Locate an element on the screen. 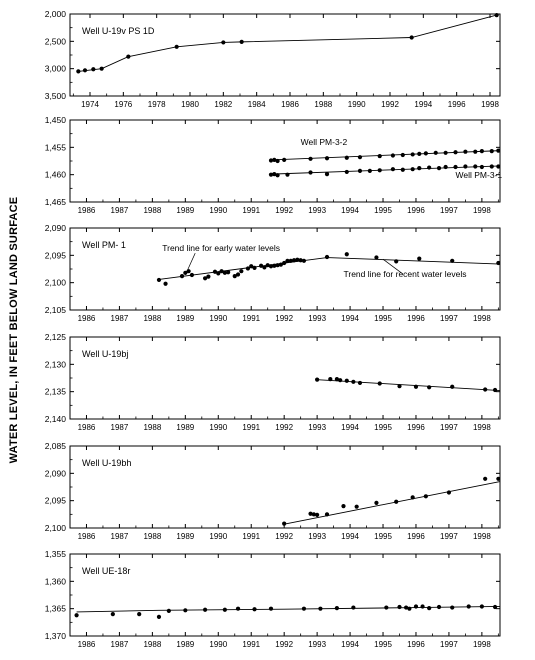 The height and width of the screenshot is (660, 535). x-tick-label: 1988 is located at coordinates (152, 427).